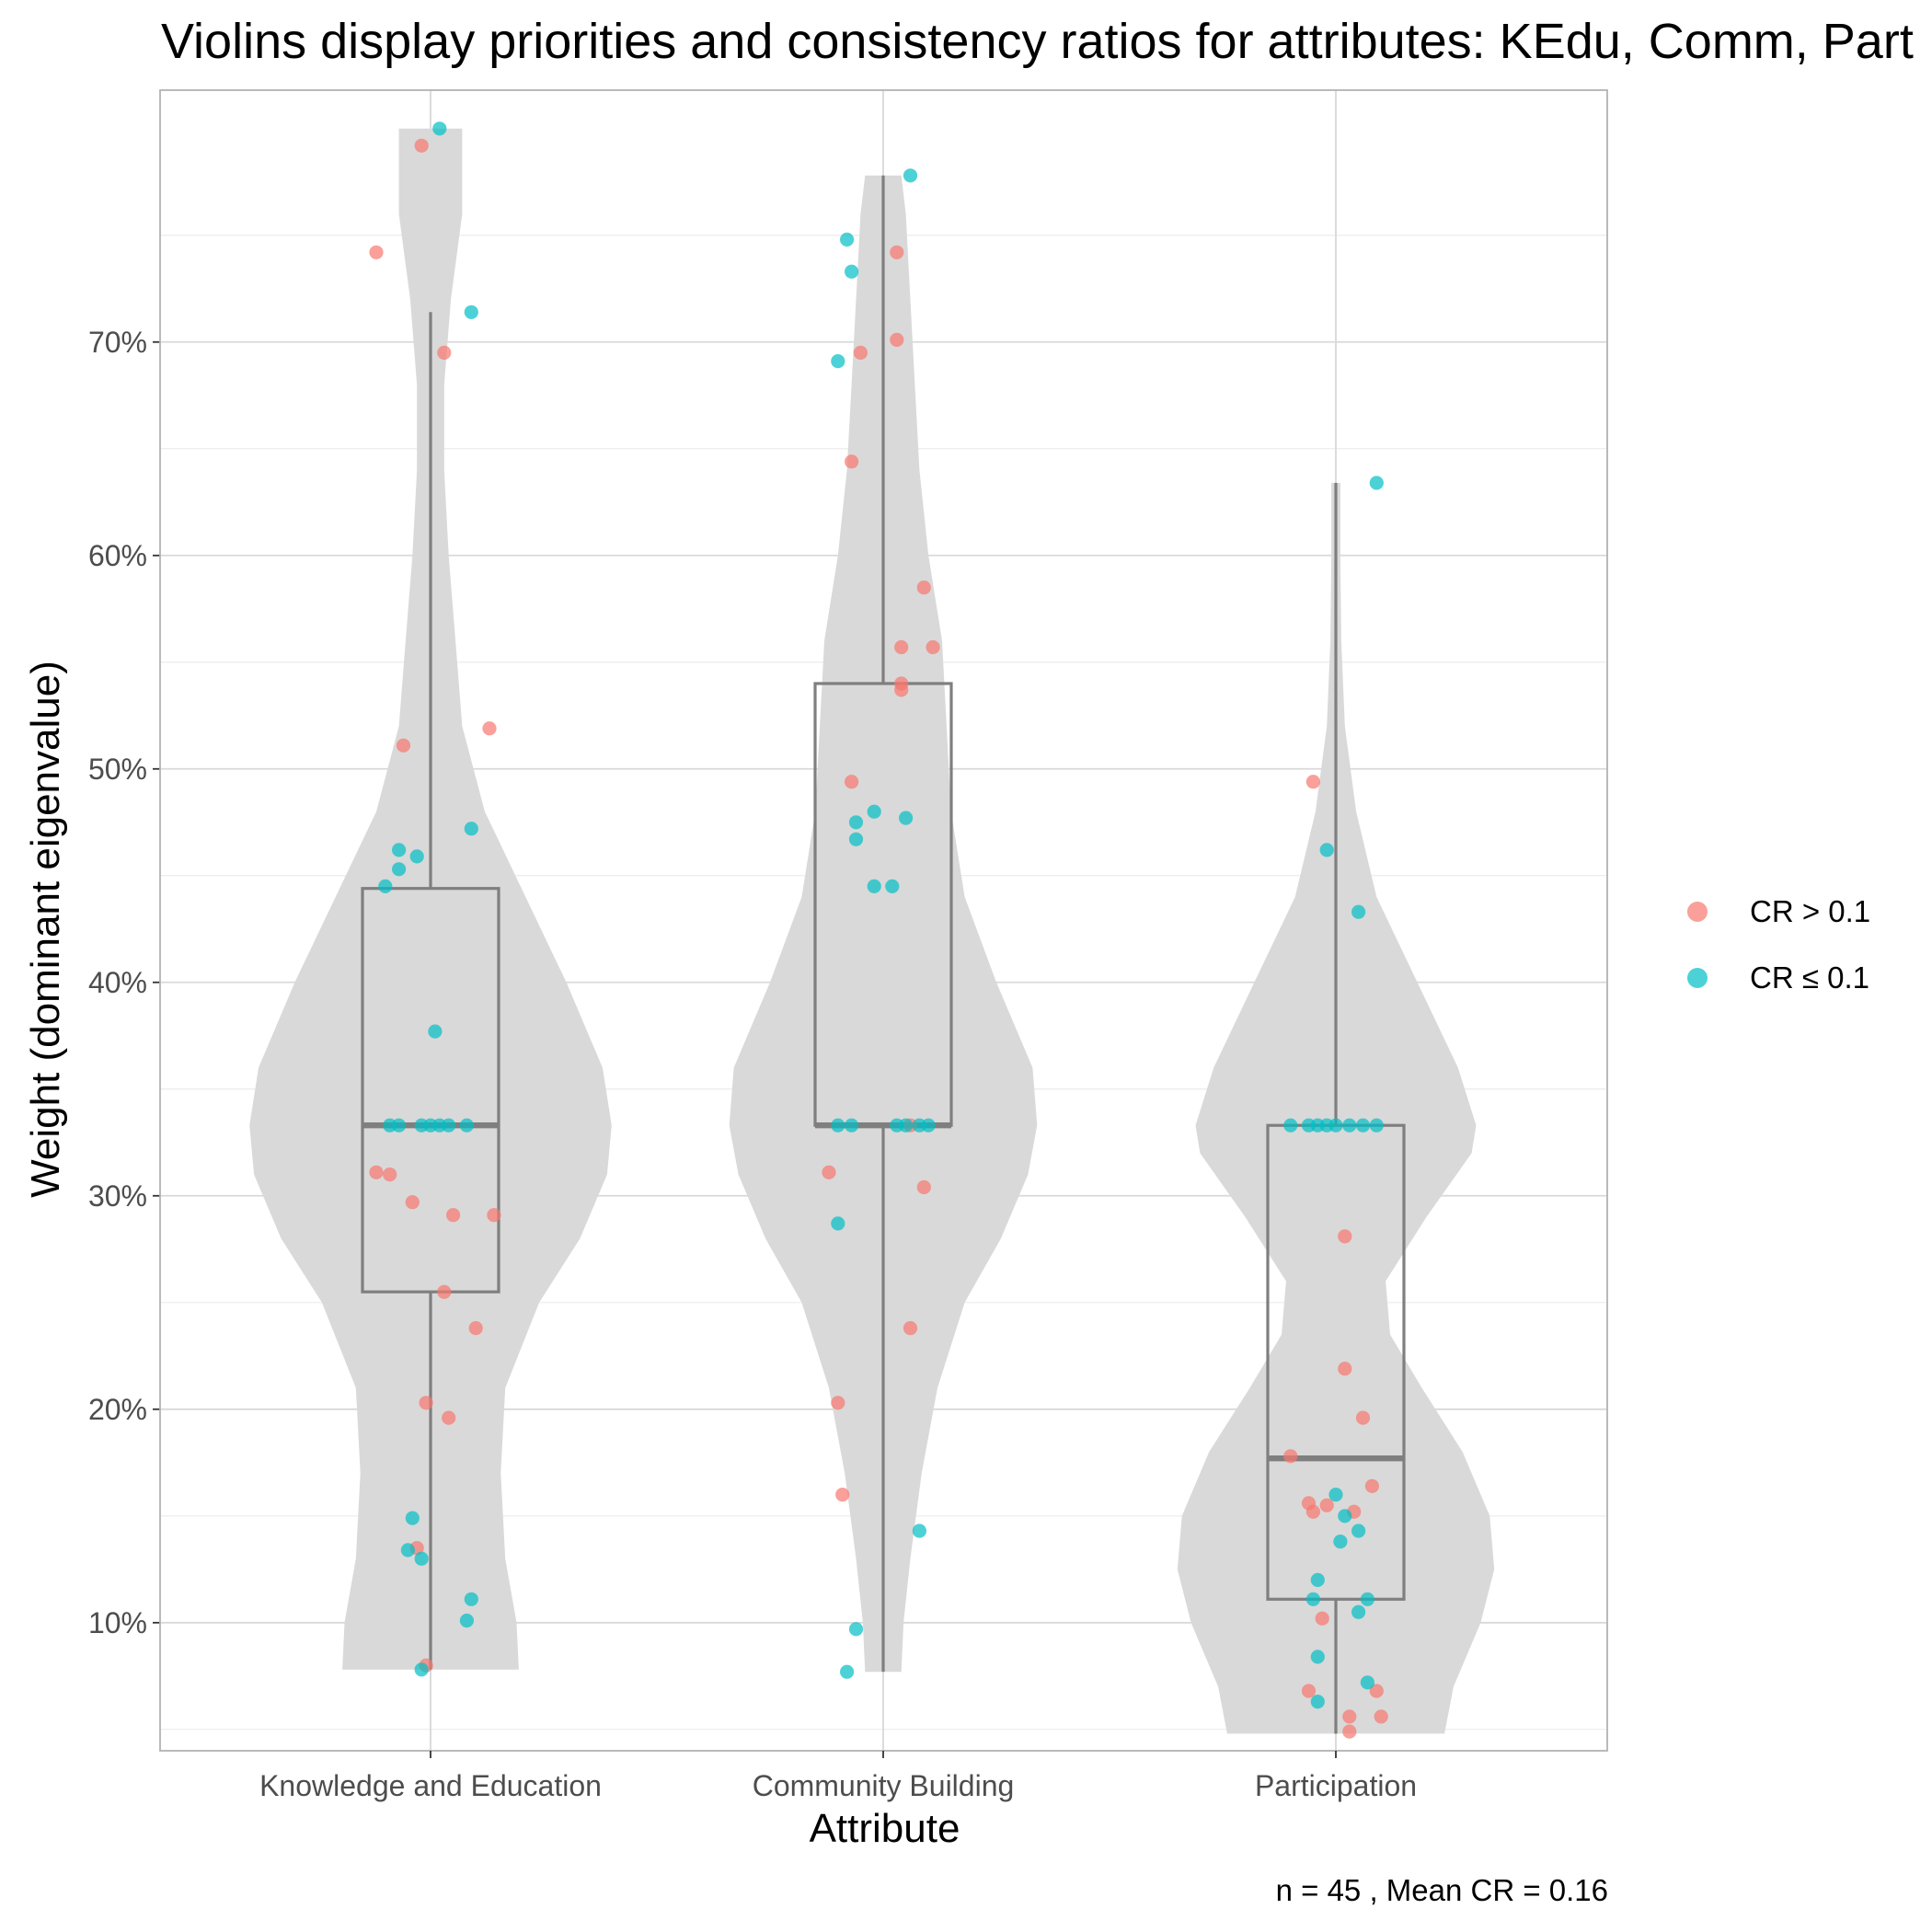 The height and width of the screenshot is (1932, 1932). What do you see at coordinates (1697, 978) in the screenshot?
I see `legend-key-low` at bounding box center [1697, 978].